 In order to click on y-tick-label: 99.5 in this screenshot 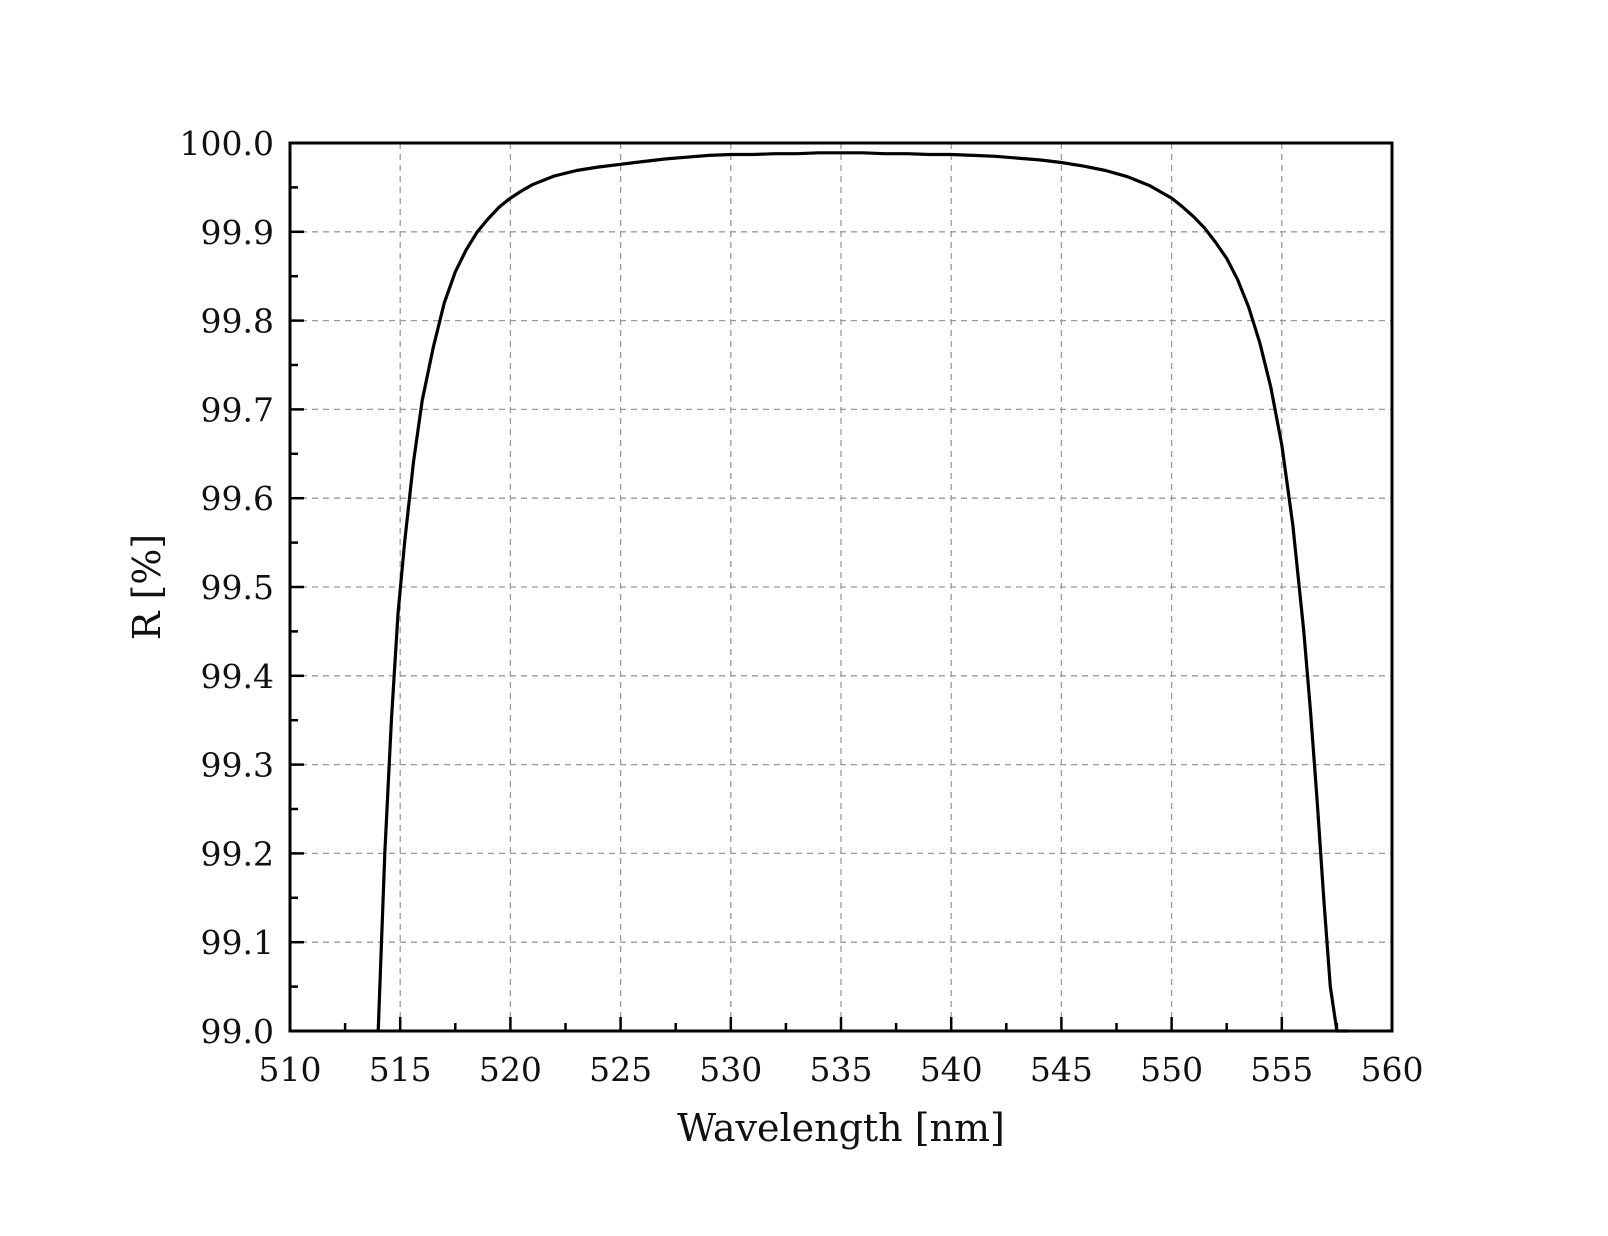, I will do `click(237, 587)`.